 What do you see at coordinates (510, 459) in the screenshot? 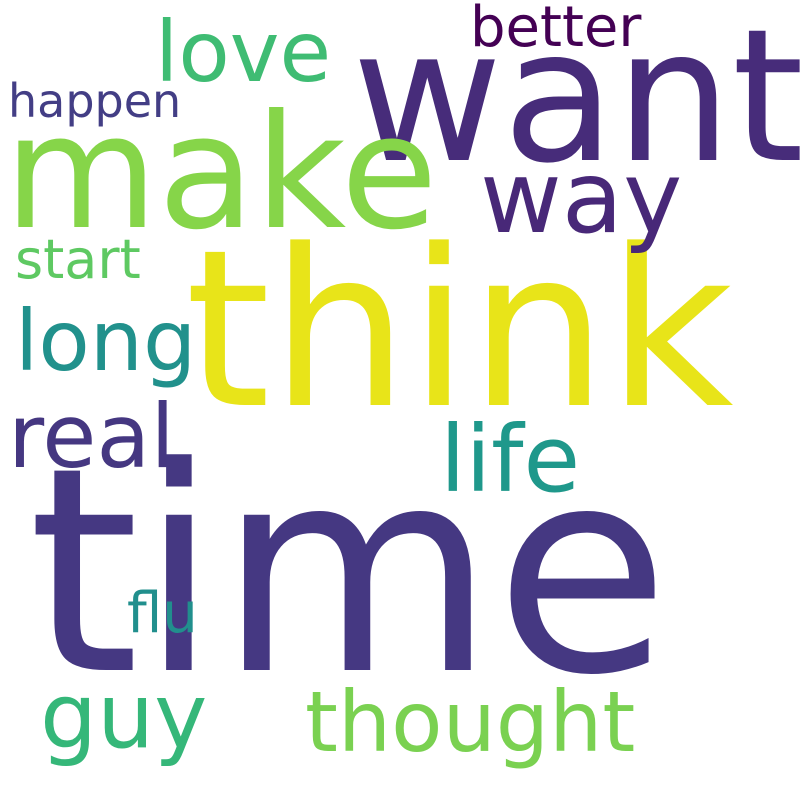
I see `word-life: life` at bounding box center [510, 459].